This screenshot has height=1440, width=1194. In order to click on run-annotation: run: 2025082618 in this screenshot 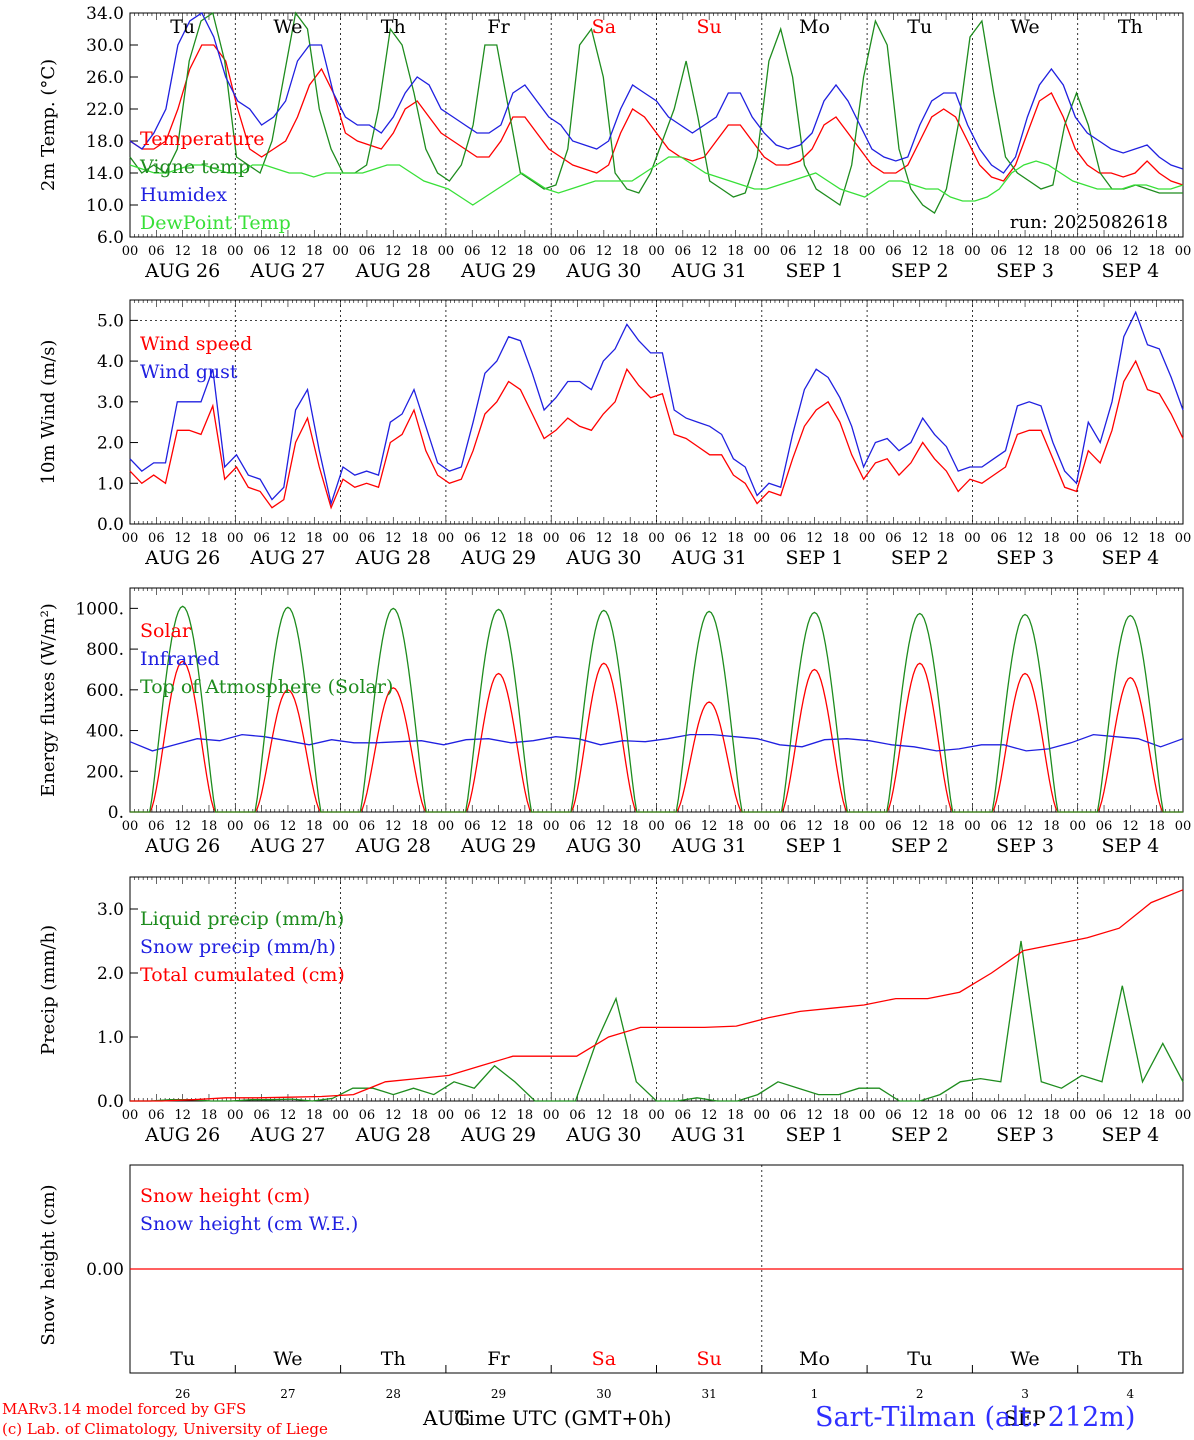, I will do `click(1089, 222)`.